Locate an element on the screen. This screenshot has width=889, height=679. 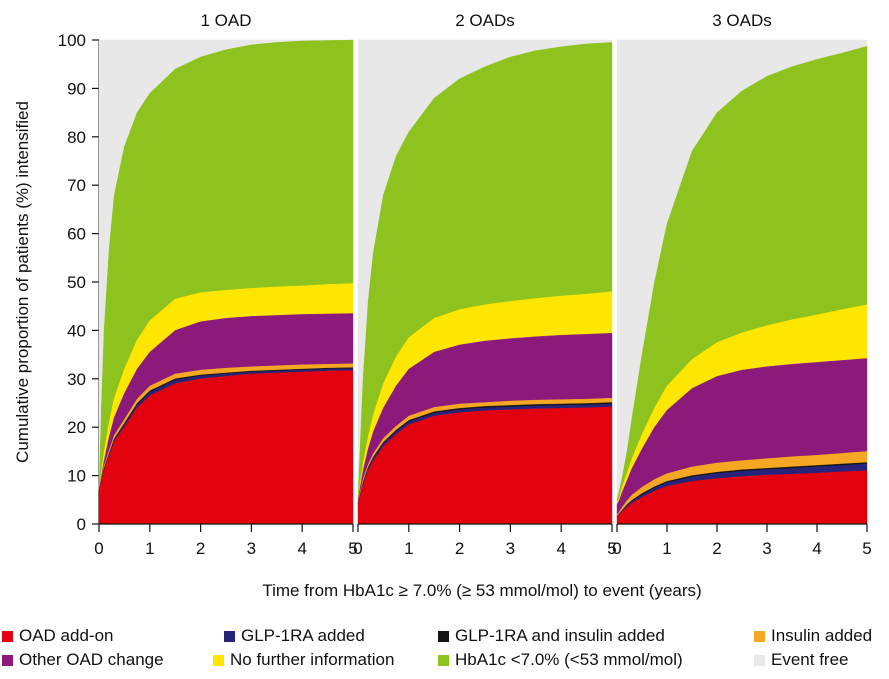
legend-item: GLP-1RA and insulin added is located at coordinates (551, 636).